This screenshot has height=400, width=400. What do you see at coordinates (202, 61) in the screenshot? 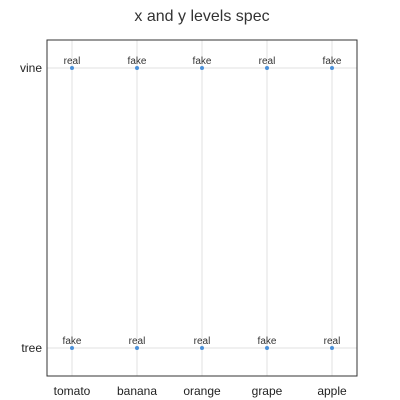
I see `point-label-orange-vine: fake` at bounding box center [202, 61].